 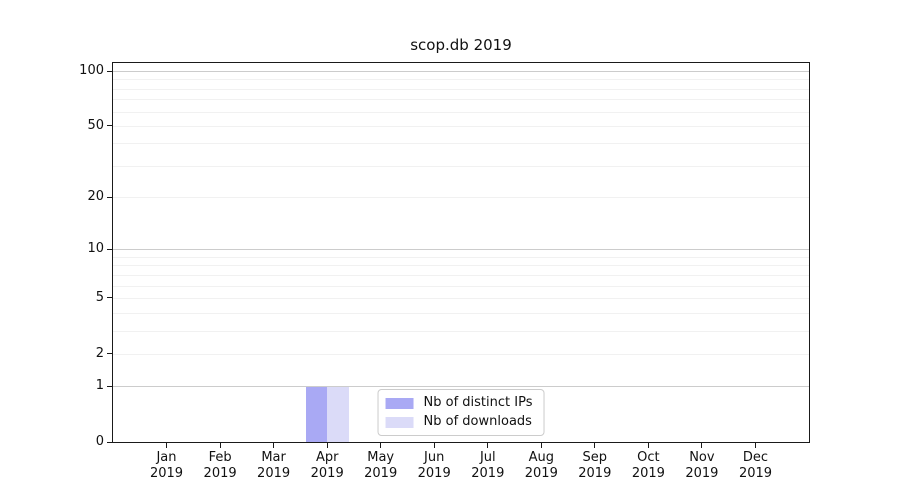 I want to click on bar-distinct-ips-apr, so click(x=316, y=414).